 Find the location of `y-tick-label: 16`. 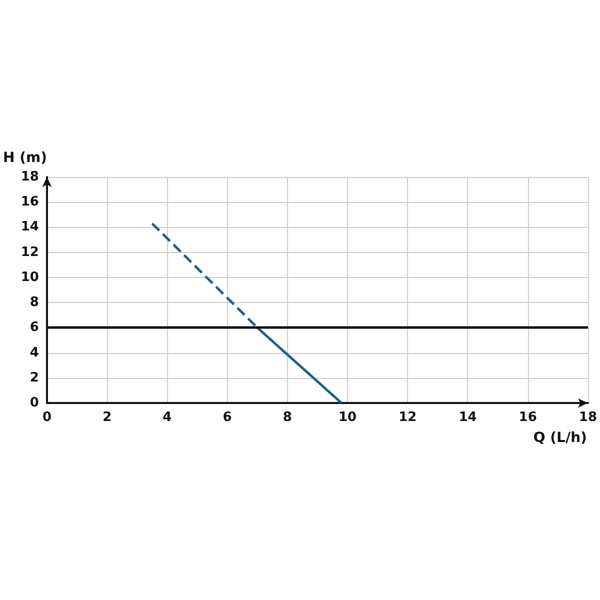

y-tick-label: 16 is located at coordinates (29, 202).